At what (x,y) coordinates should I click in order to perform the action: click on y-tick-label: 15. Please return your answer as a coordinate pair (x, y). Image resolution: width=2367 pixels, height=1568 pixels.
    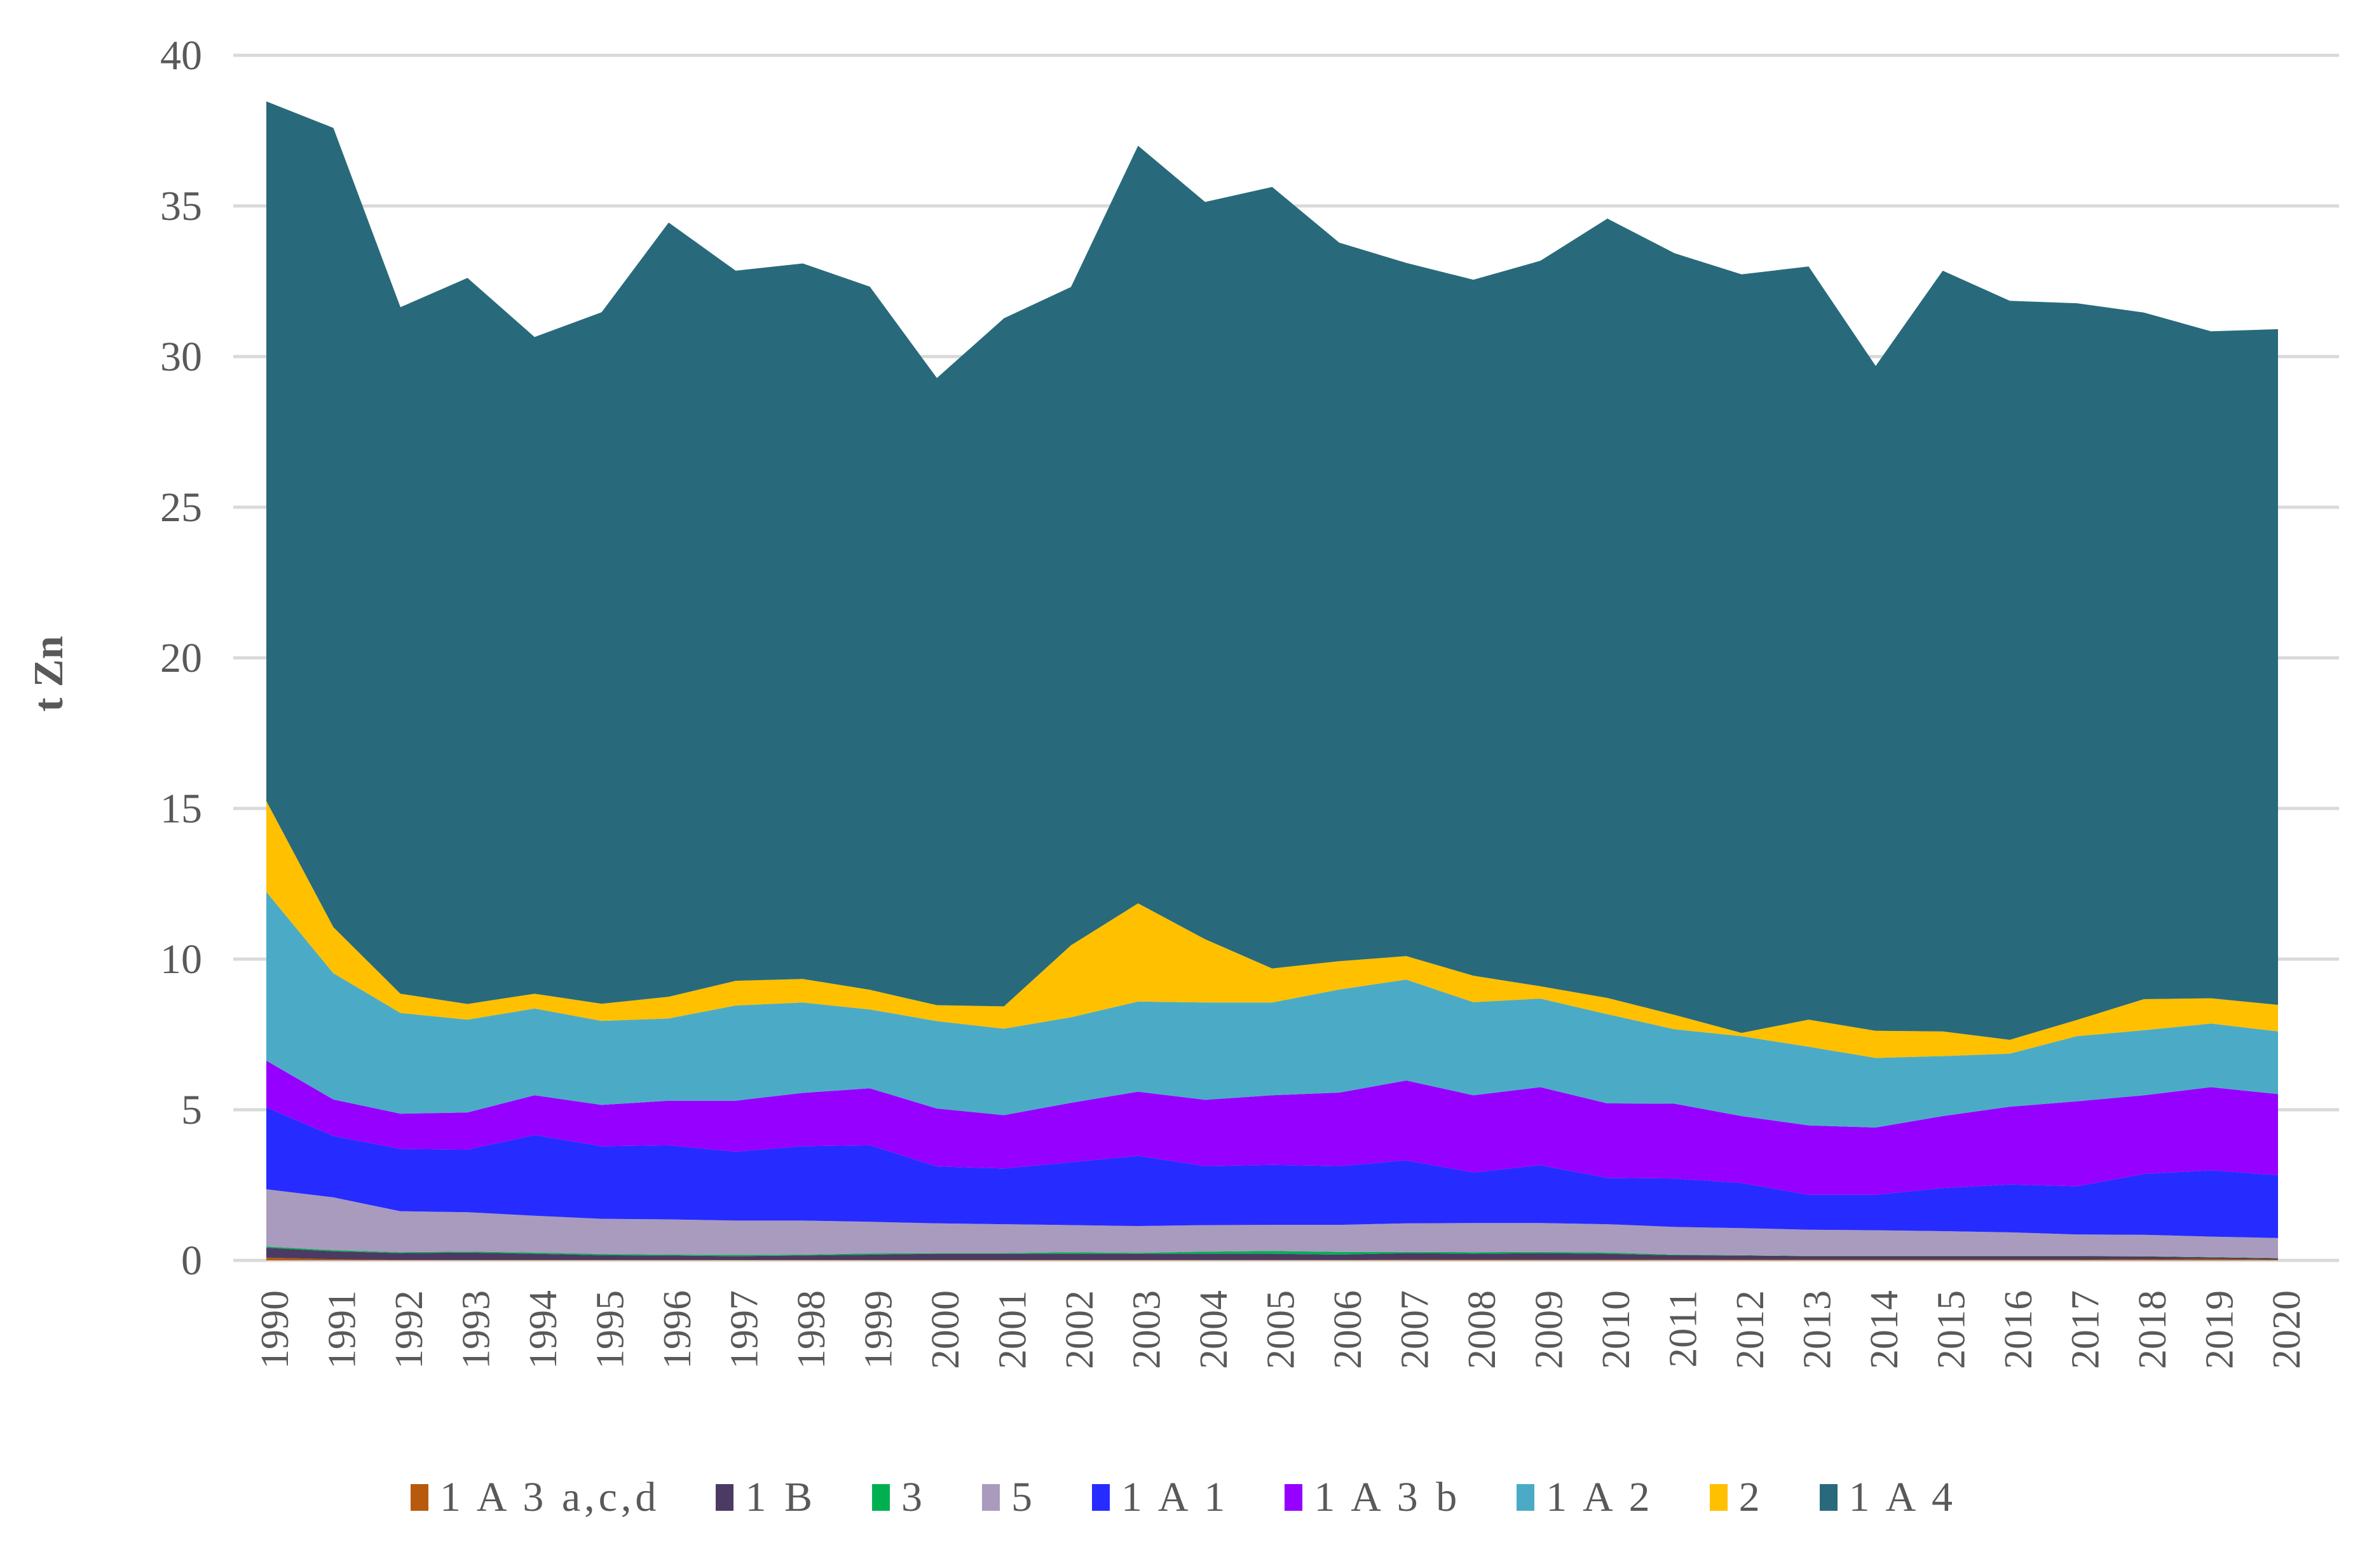
    Looking at the image, I should click on (181, 809).